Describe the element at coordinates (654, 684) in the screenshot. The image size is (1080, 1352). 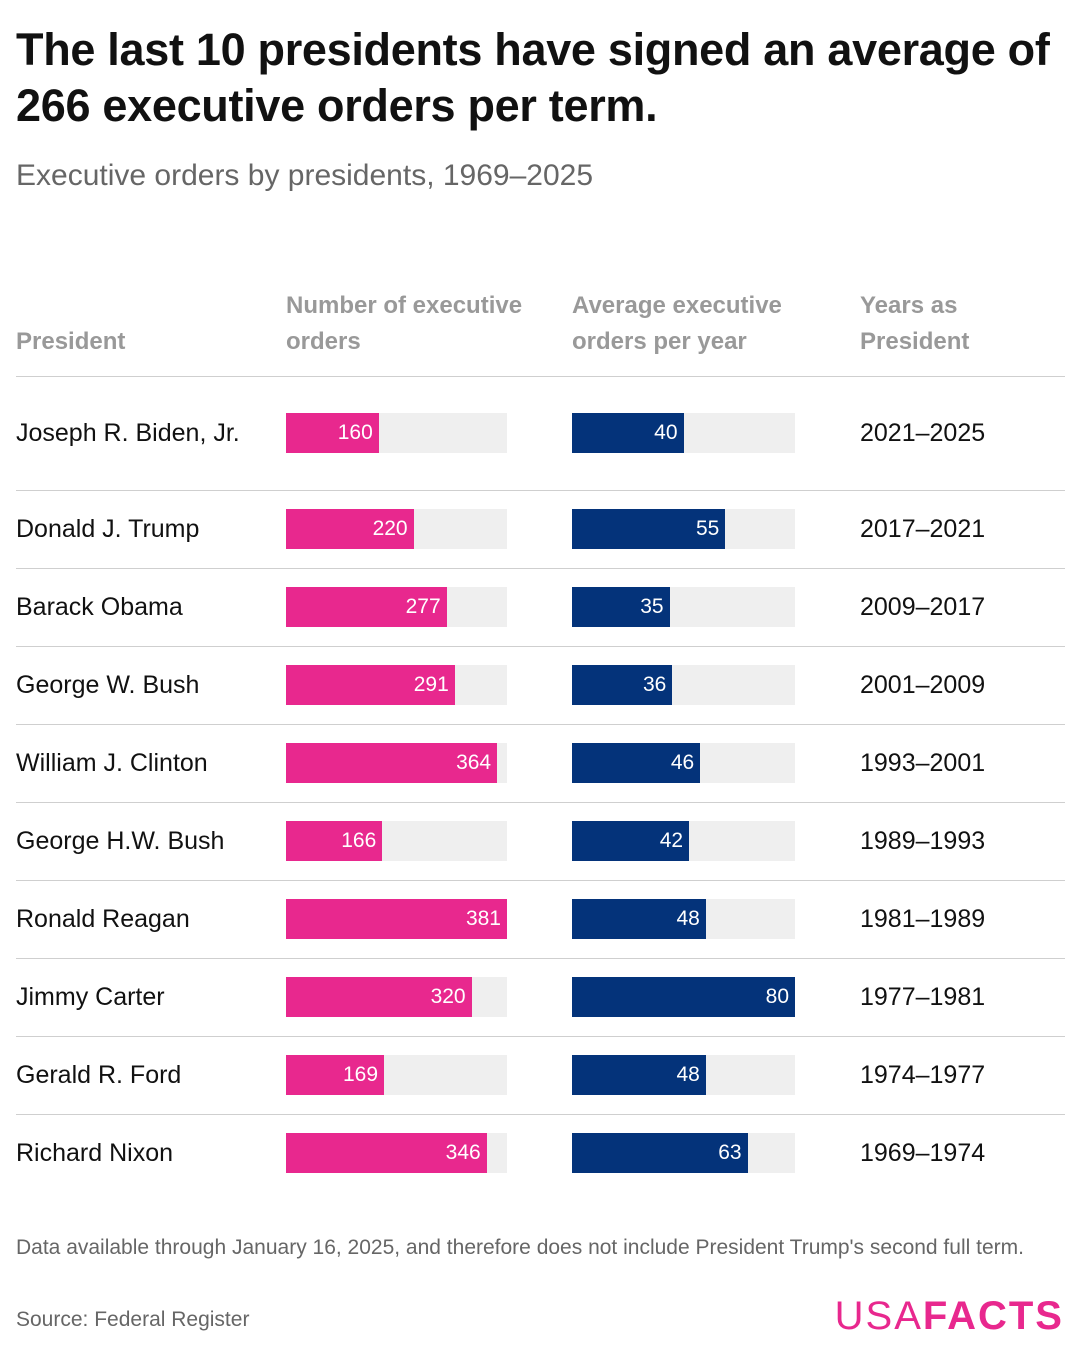
I see `average-value-label: 36` at that location.